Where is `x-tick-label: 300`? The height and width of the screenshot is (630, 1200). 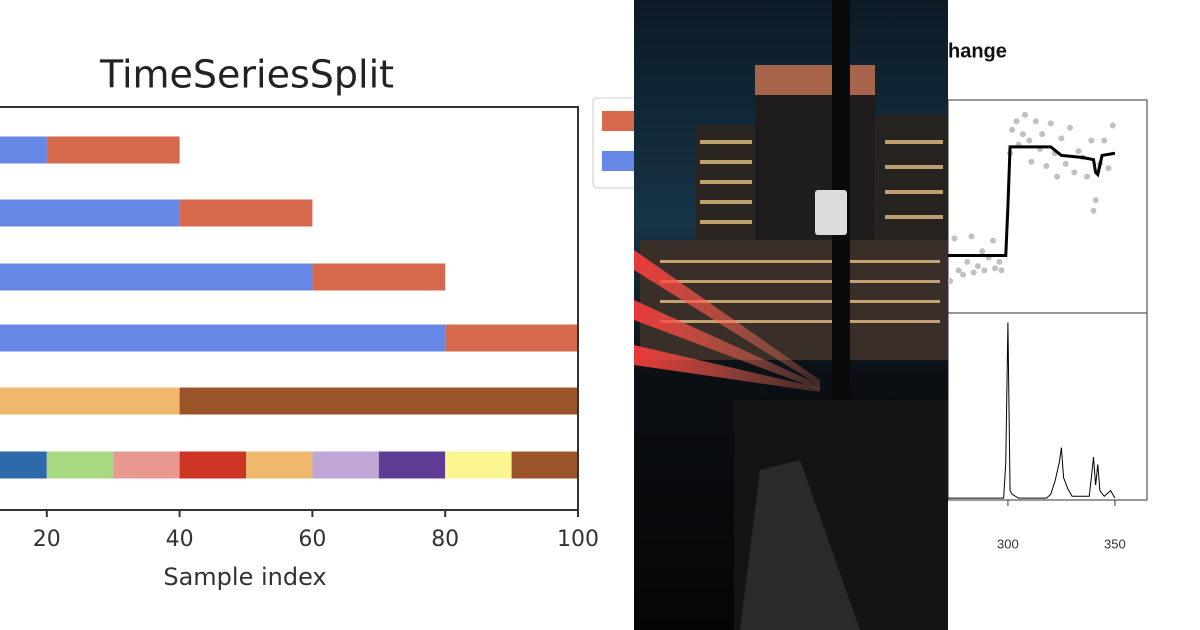
x-tick-label: 300 is located at coordinates (1008, 543).